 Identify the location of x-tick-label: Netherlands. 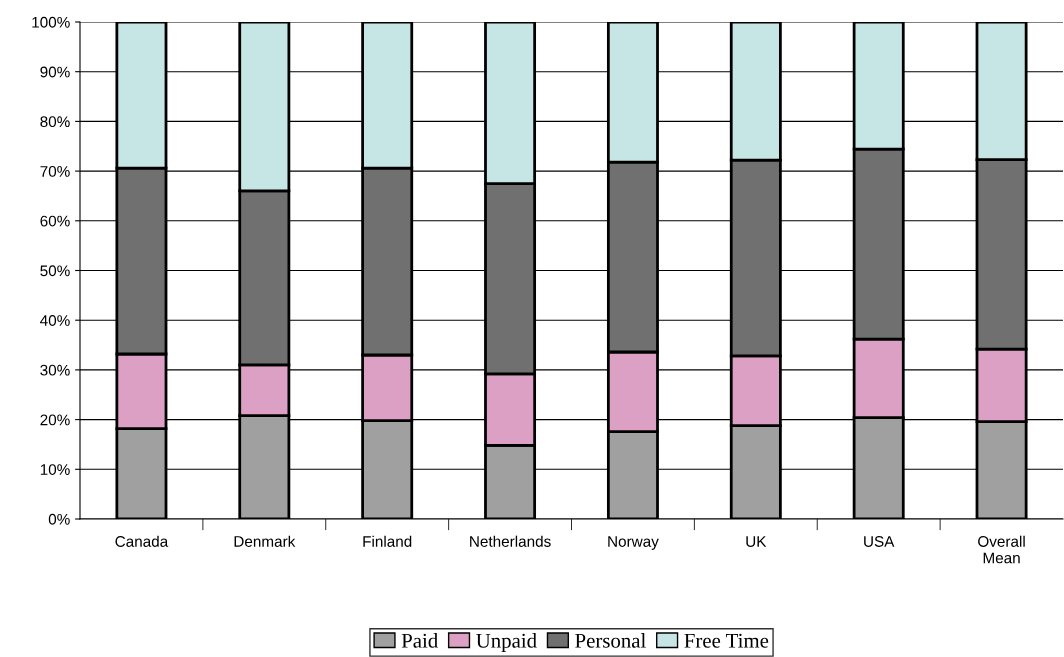
(510, 541).